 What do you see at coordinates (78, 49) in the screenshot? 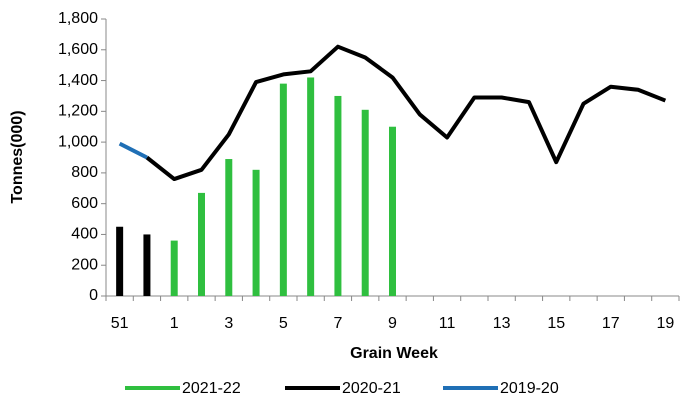
I see `y-tick-label: 1,600` at bounding box center [78, 49].